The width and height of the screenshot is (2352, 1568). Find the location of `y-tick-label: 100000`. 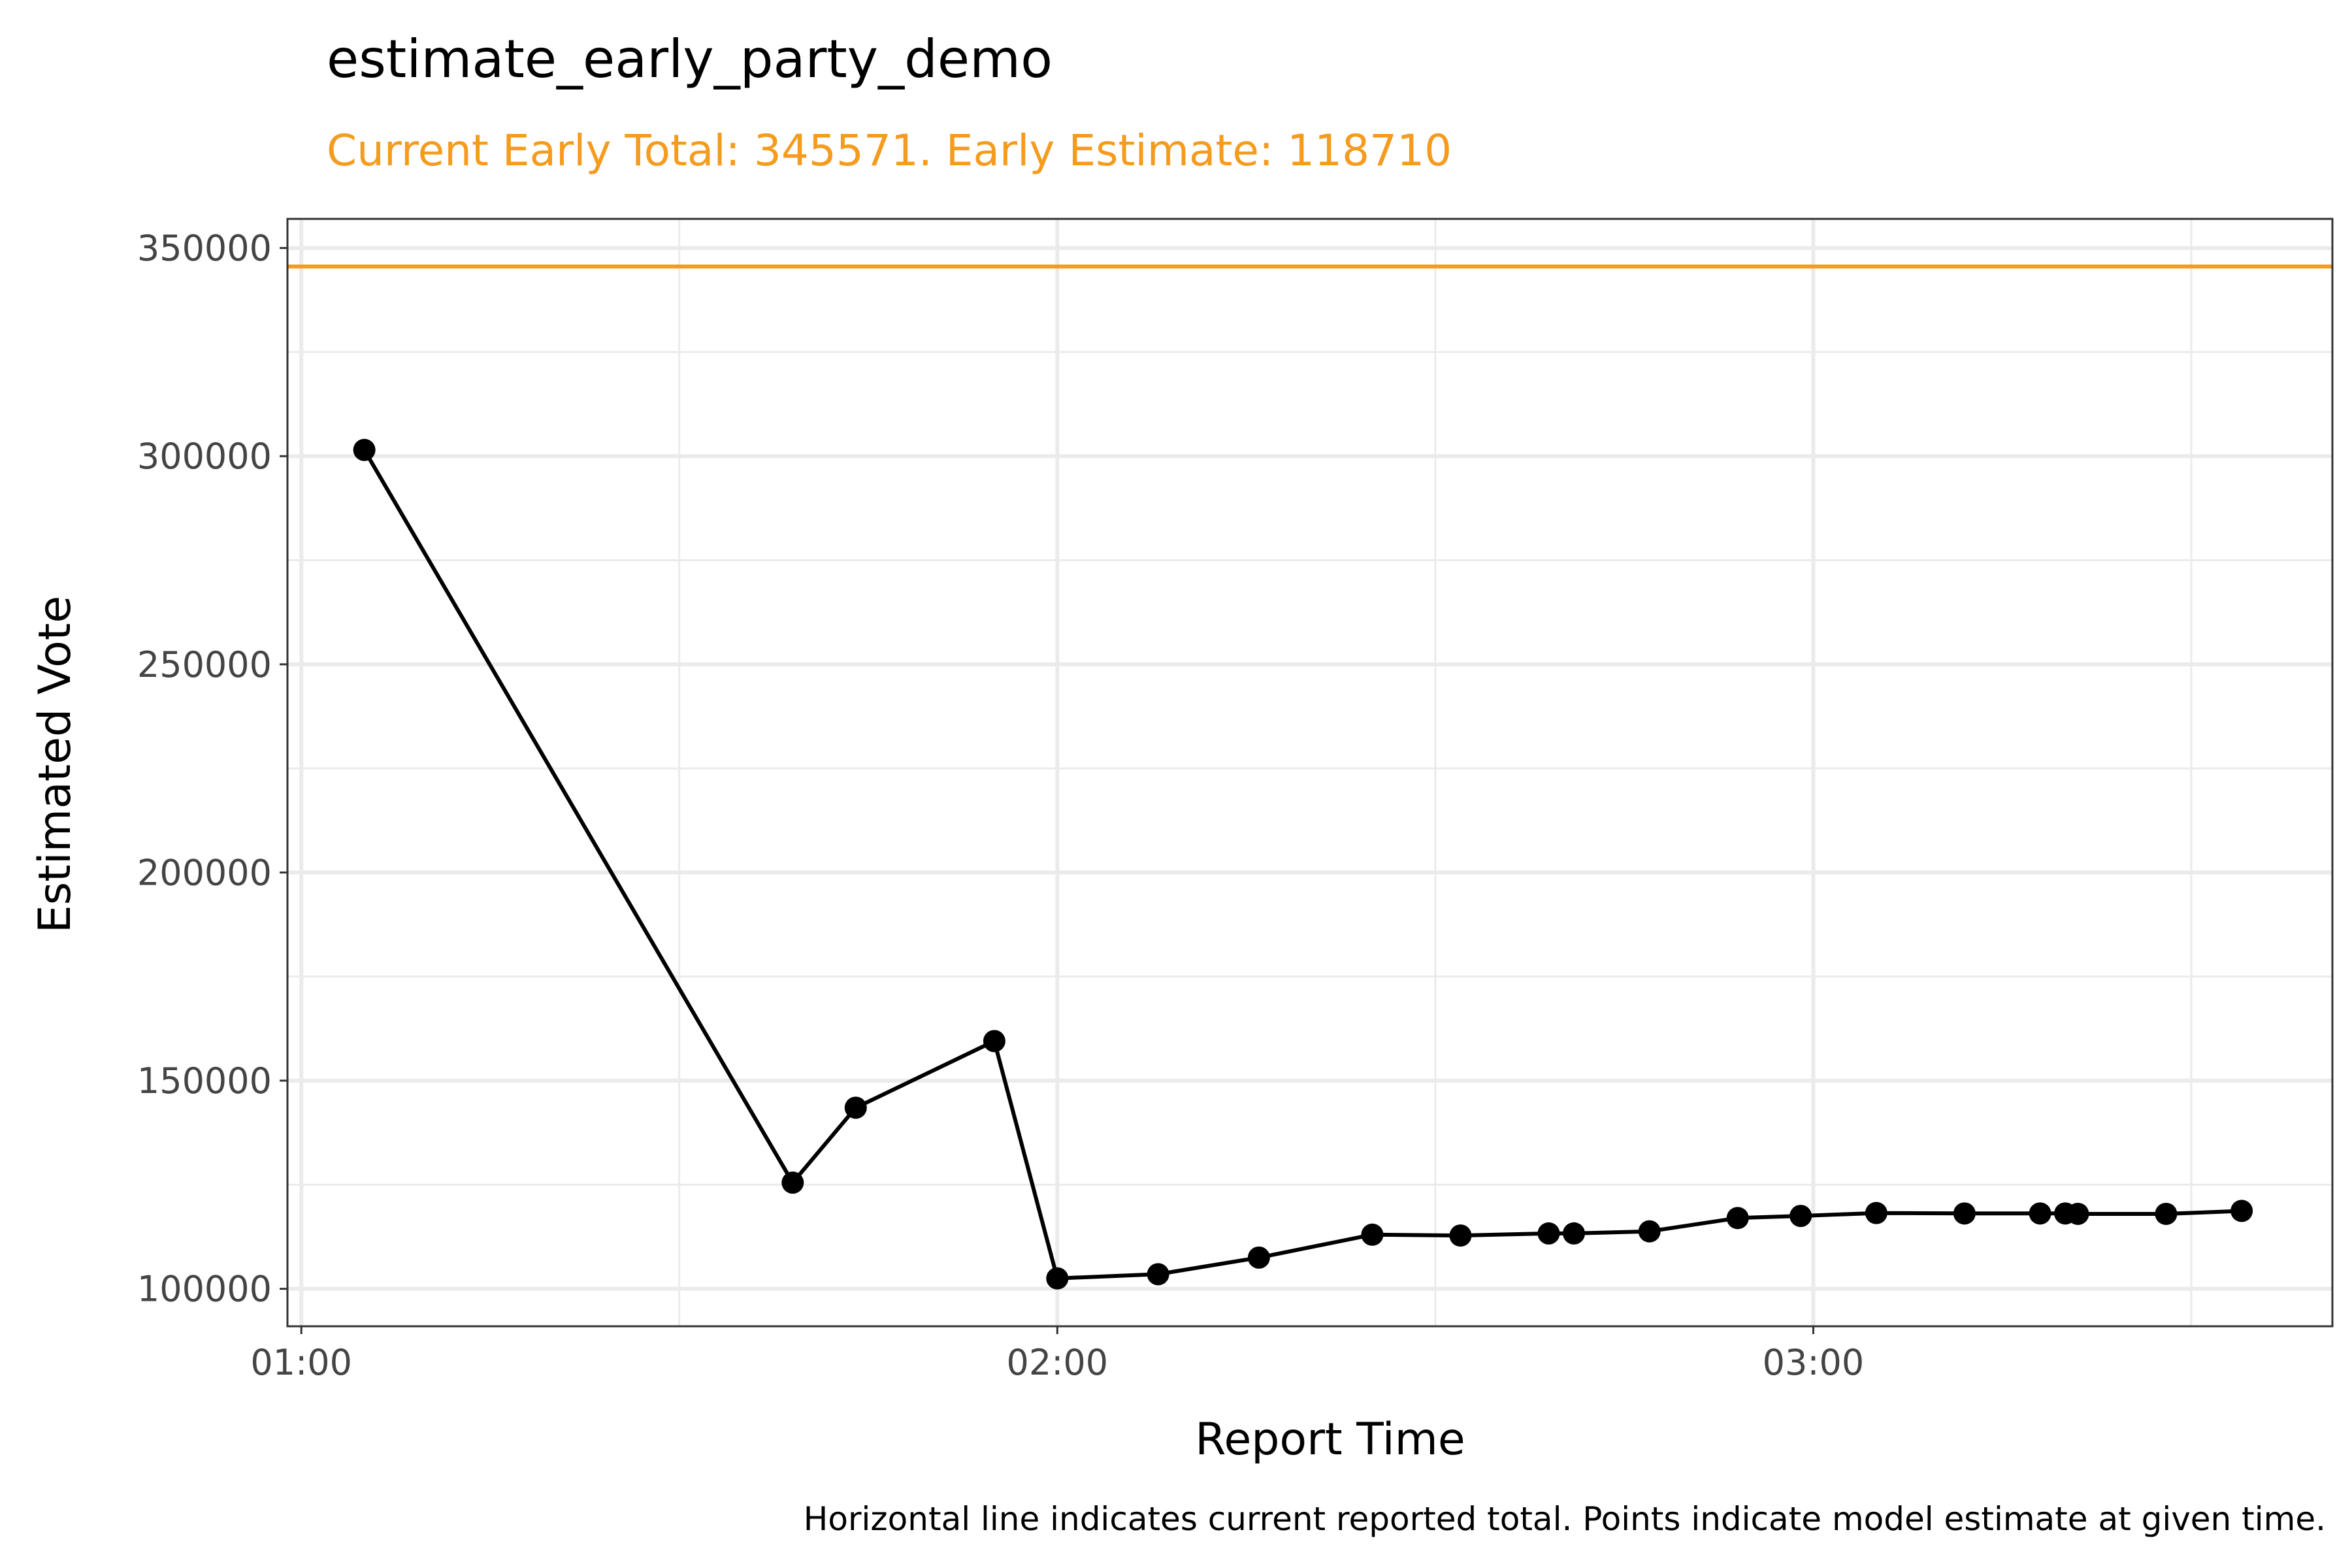

y-tick-label: 100000 is located at coordinates (204, 1289).